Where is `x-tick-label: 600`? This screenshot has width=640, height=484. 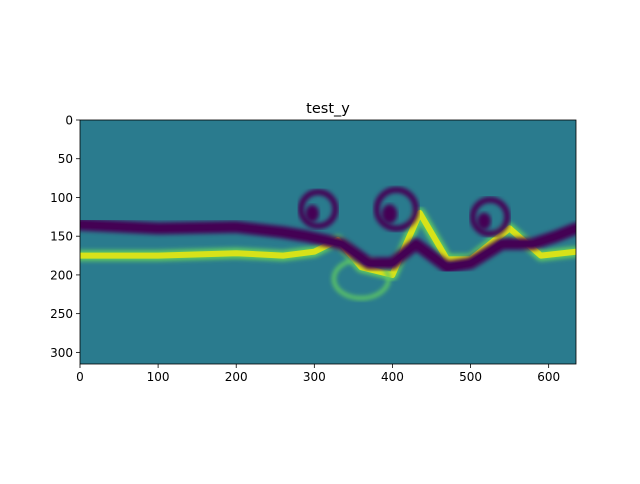 x-tick-label: 600 is located at coordinates (548, 377).